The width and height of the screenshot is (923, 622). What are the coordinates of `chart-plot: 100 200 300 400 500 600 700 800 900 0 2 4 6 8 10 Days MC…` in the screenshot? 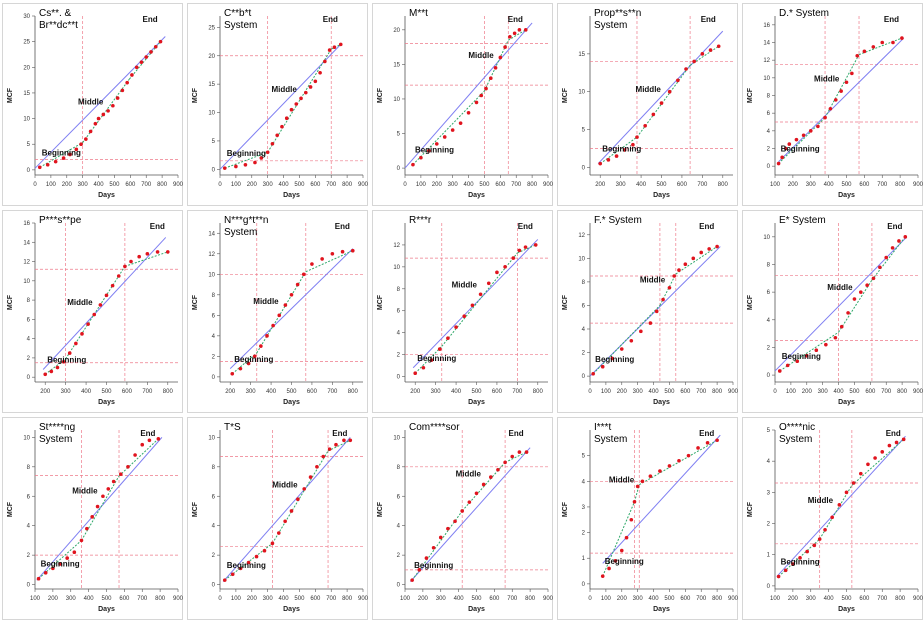 It's located at (95, 521).